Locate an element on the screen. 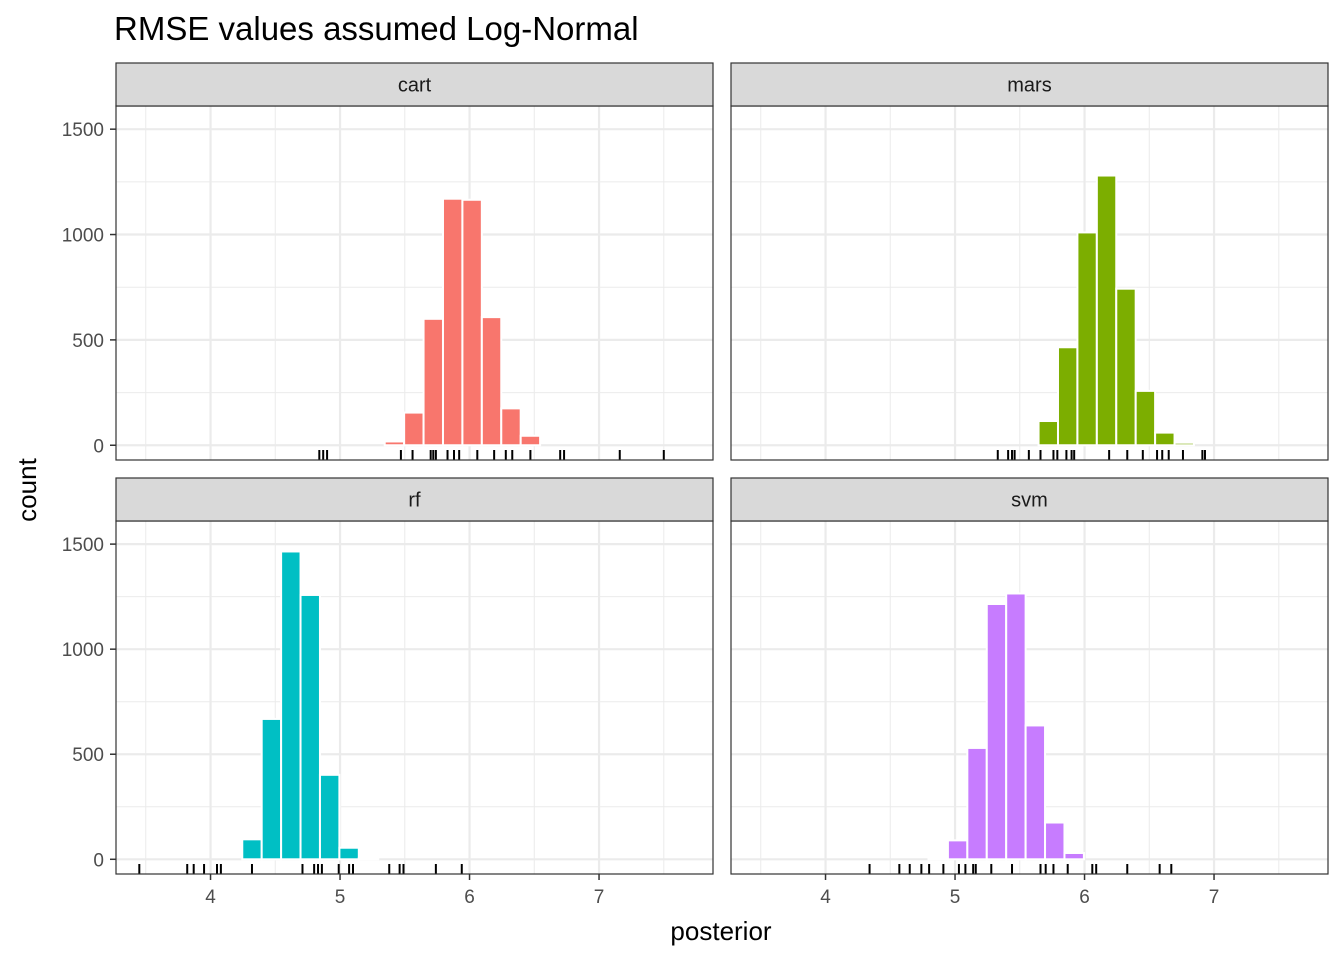 The width and height of the screenshot is (1344, 960). y-axis-title: count is located at coordinates (27, 489).